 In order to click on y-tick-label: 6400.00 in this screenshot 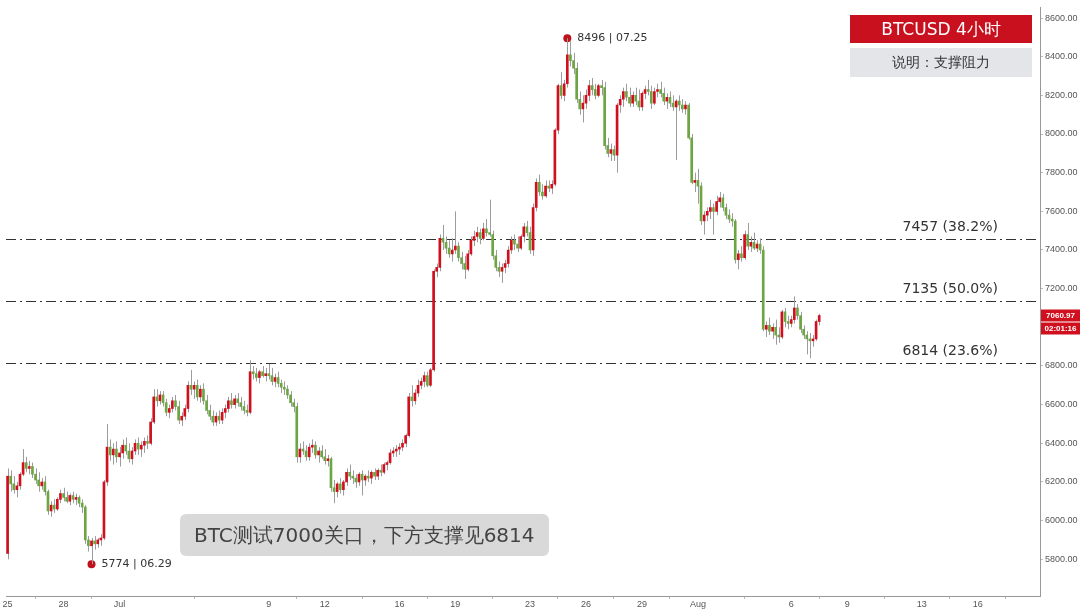, I will do `click(1061, 442)`.